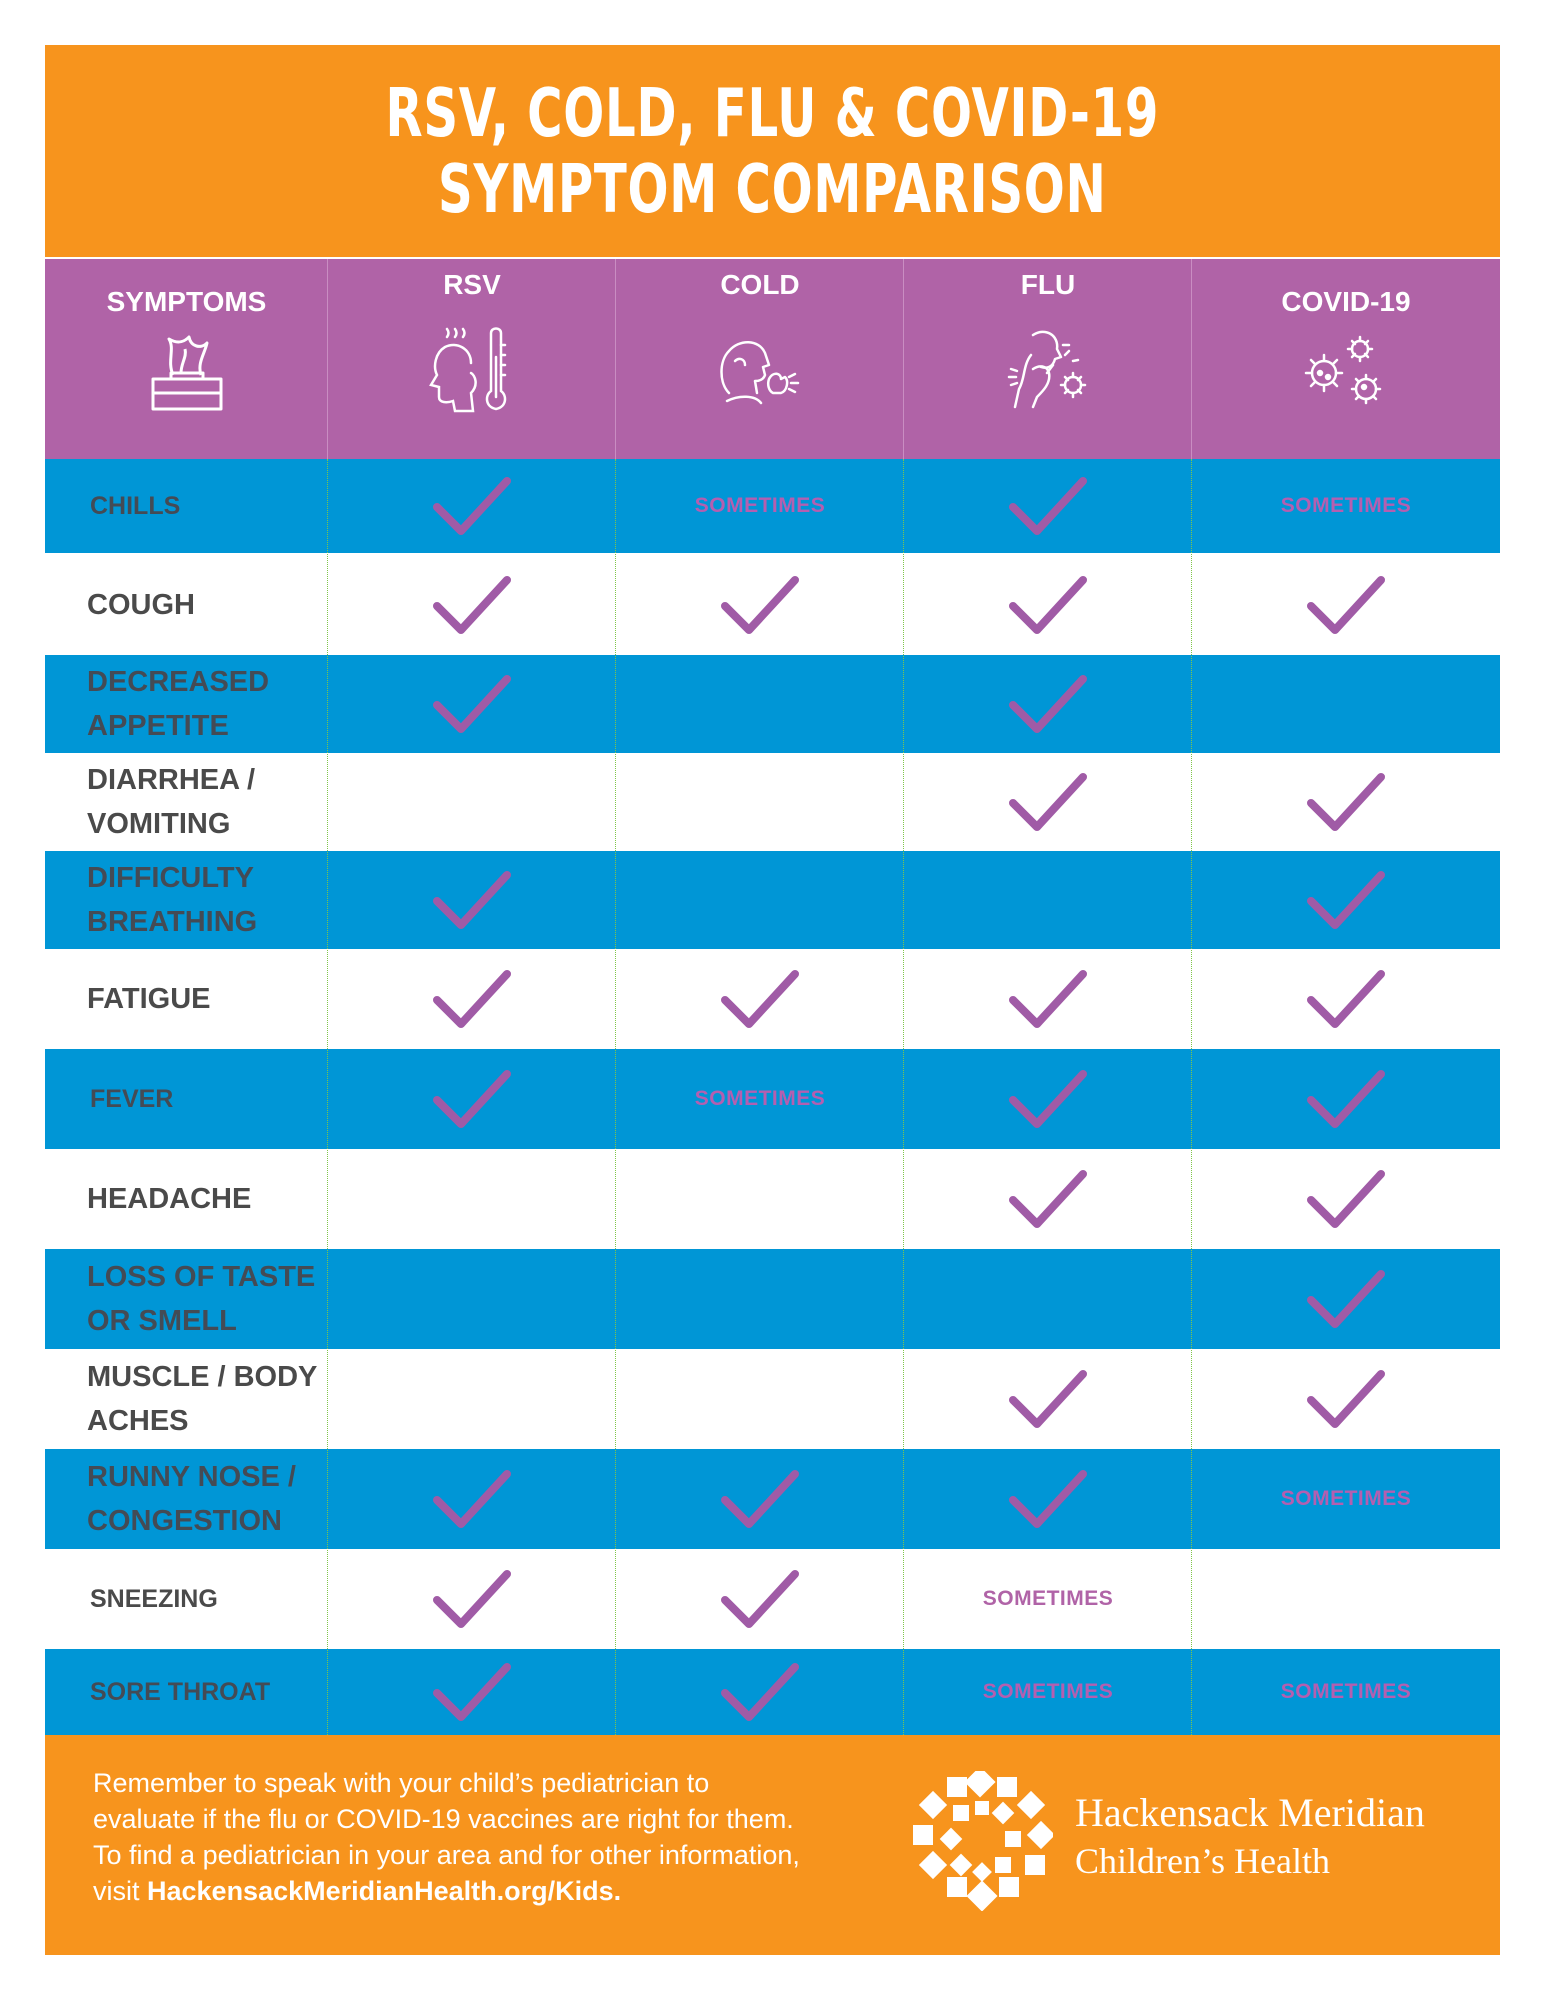 The width and height of the screenshot is (1545, 2000). What do you see at coordinates (1250, 1837) in the screenshot?
I see `brand-name: Hackensack Meridian Children’s Health` at bounding box center [1250, 1837].